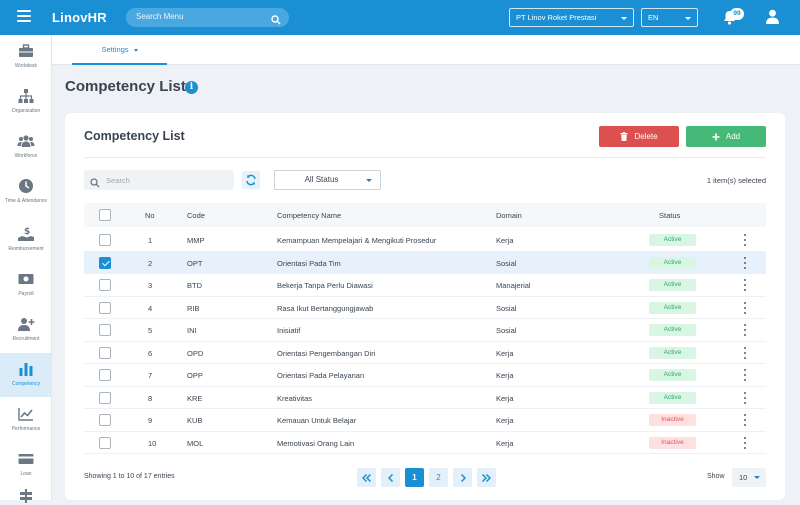 The width and height of the screenshot is (800, 505). Describe the element at coordinates (26, 420) in the screenshot. I see `sidebar-item-performance: Performance` at that location.